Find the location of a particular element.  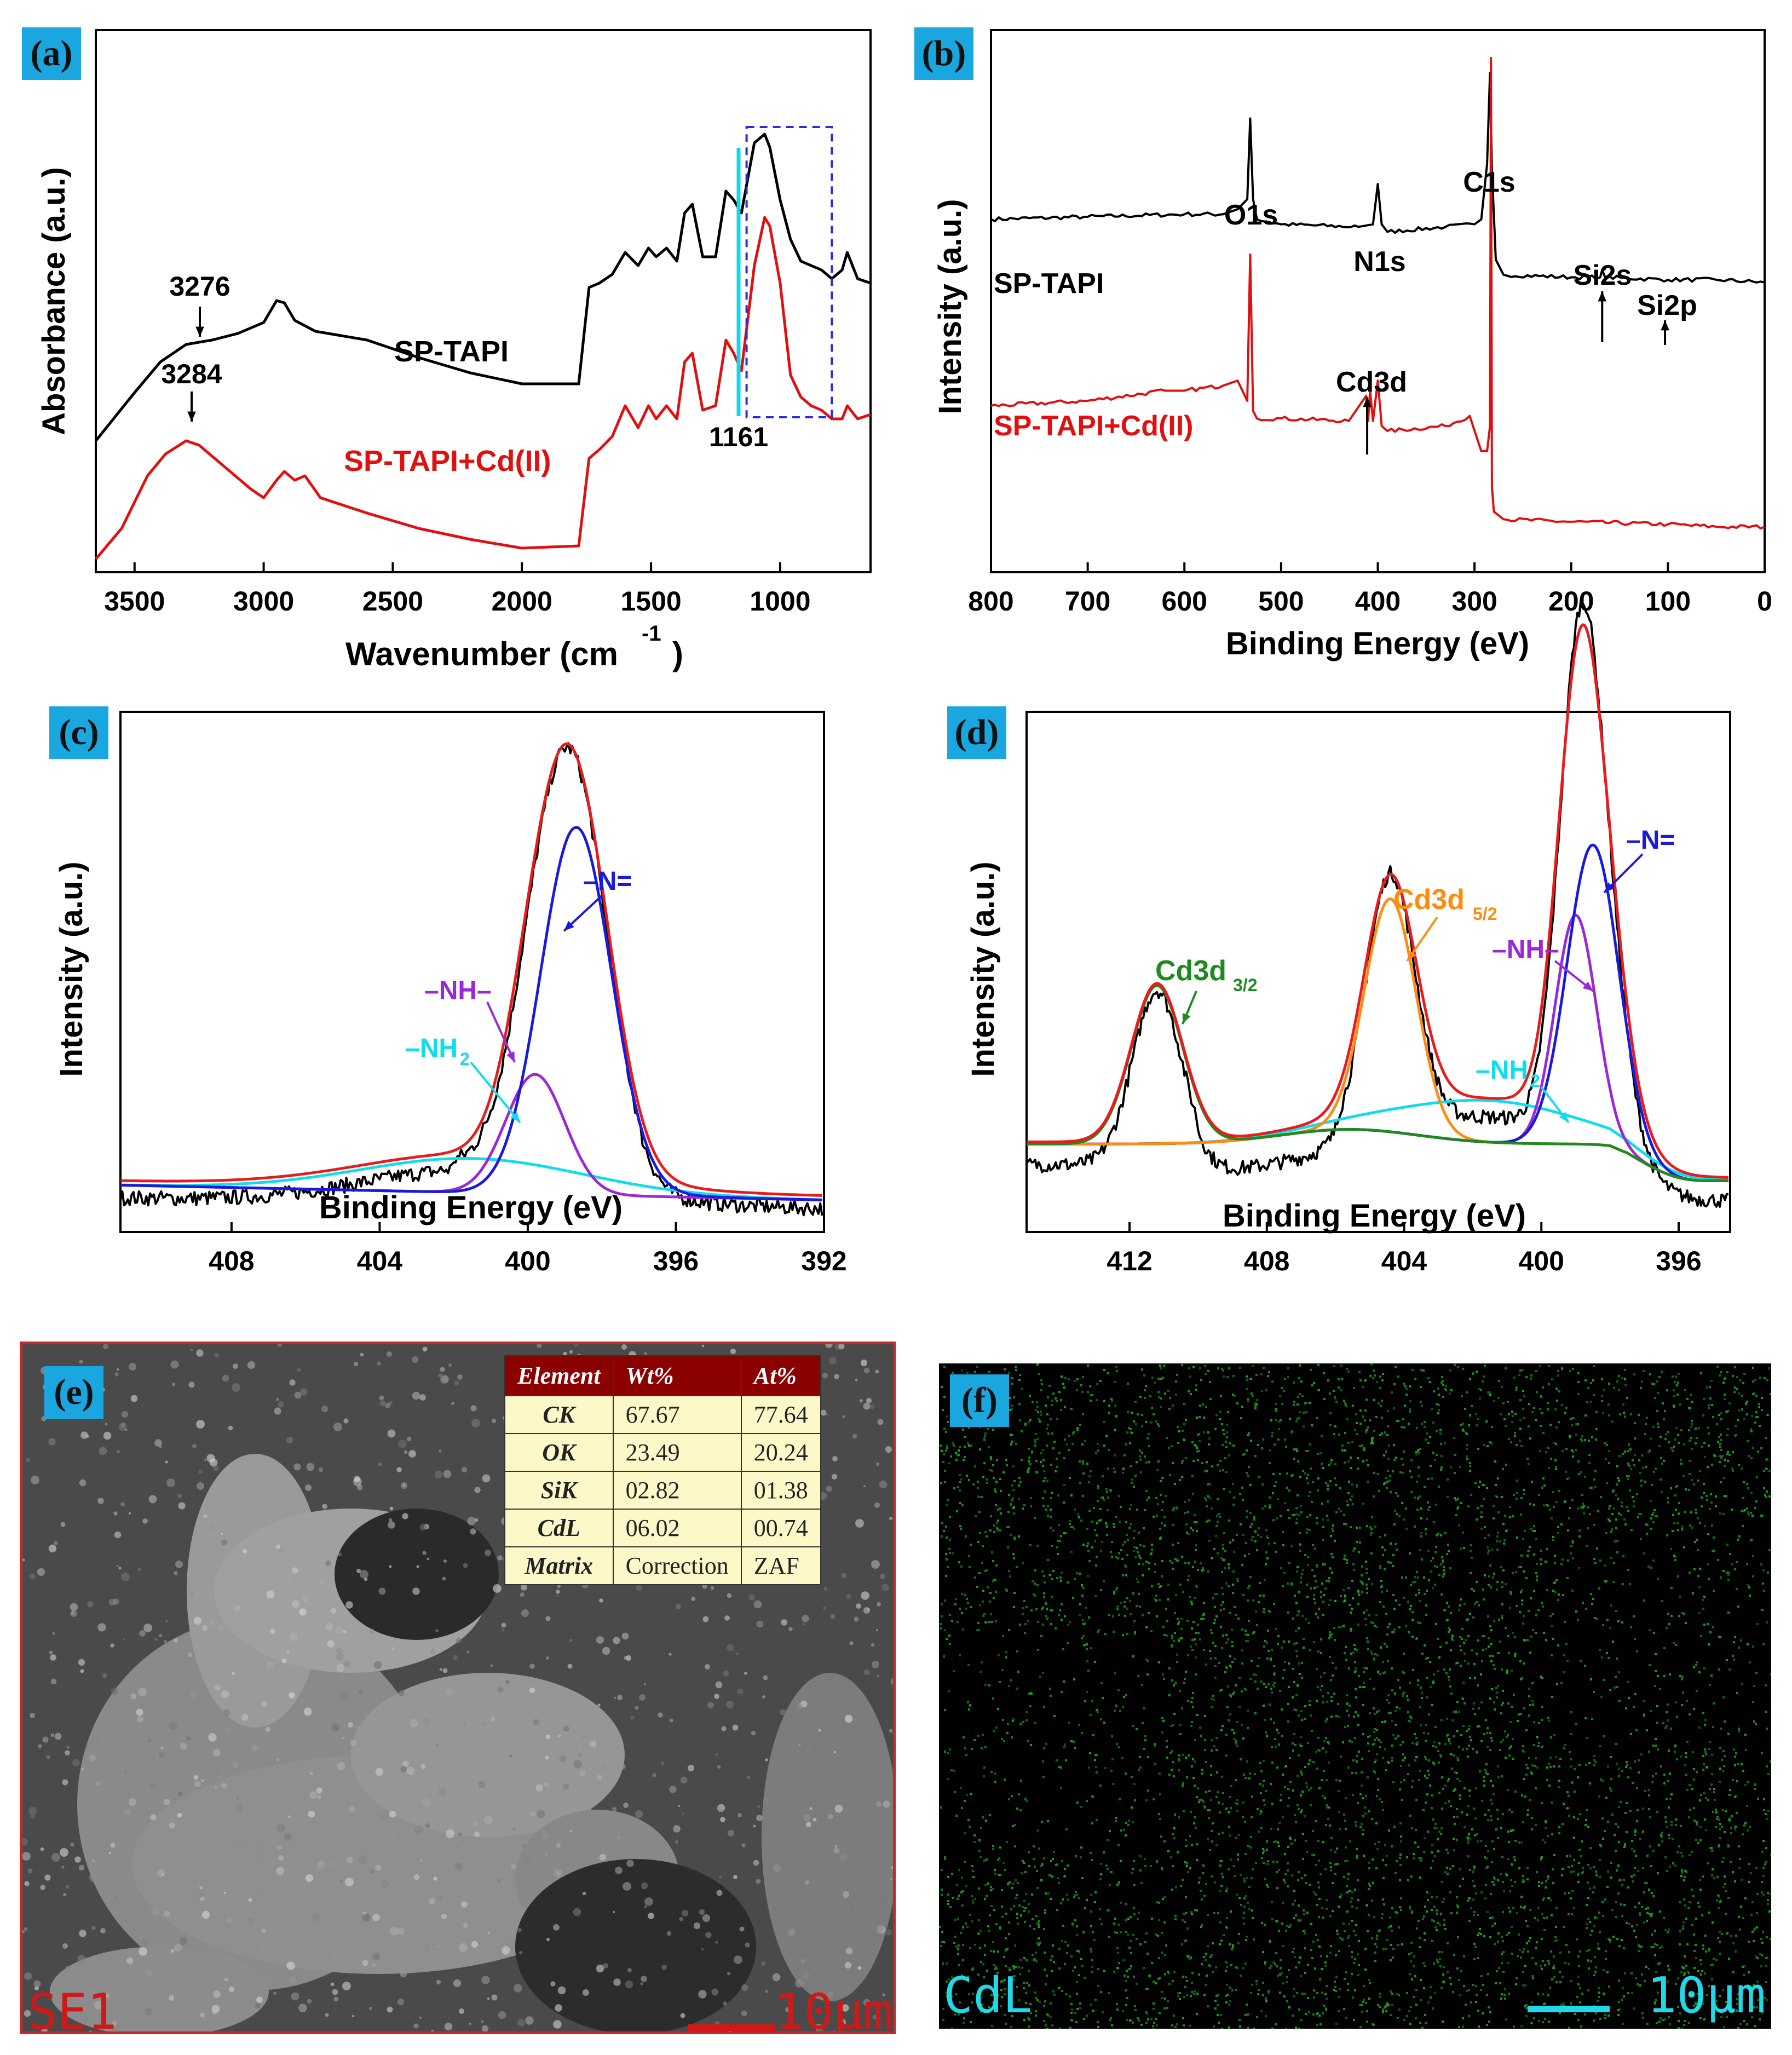

arrow-imine-head is located at coordinates (569, 925).